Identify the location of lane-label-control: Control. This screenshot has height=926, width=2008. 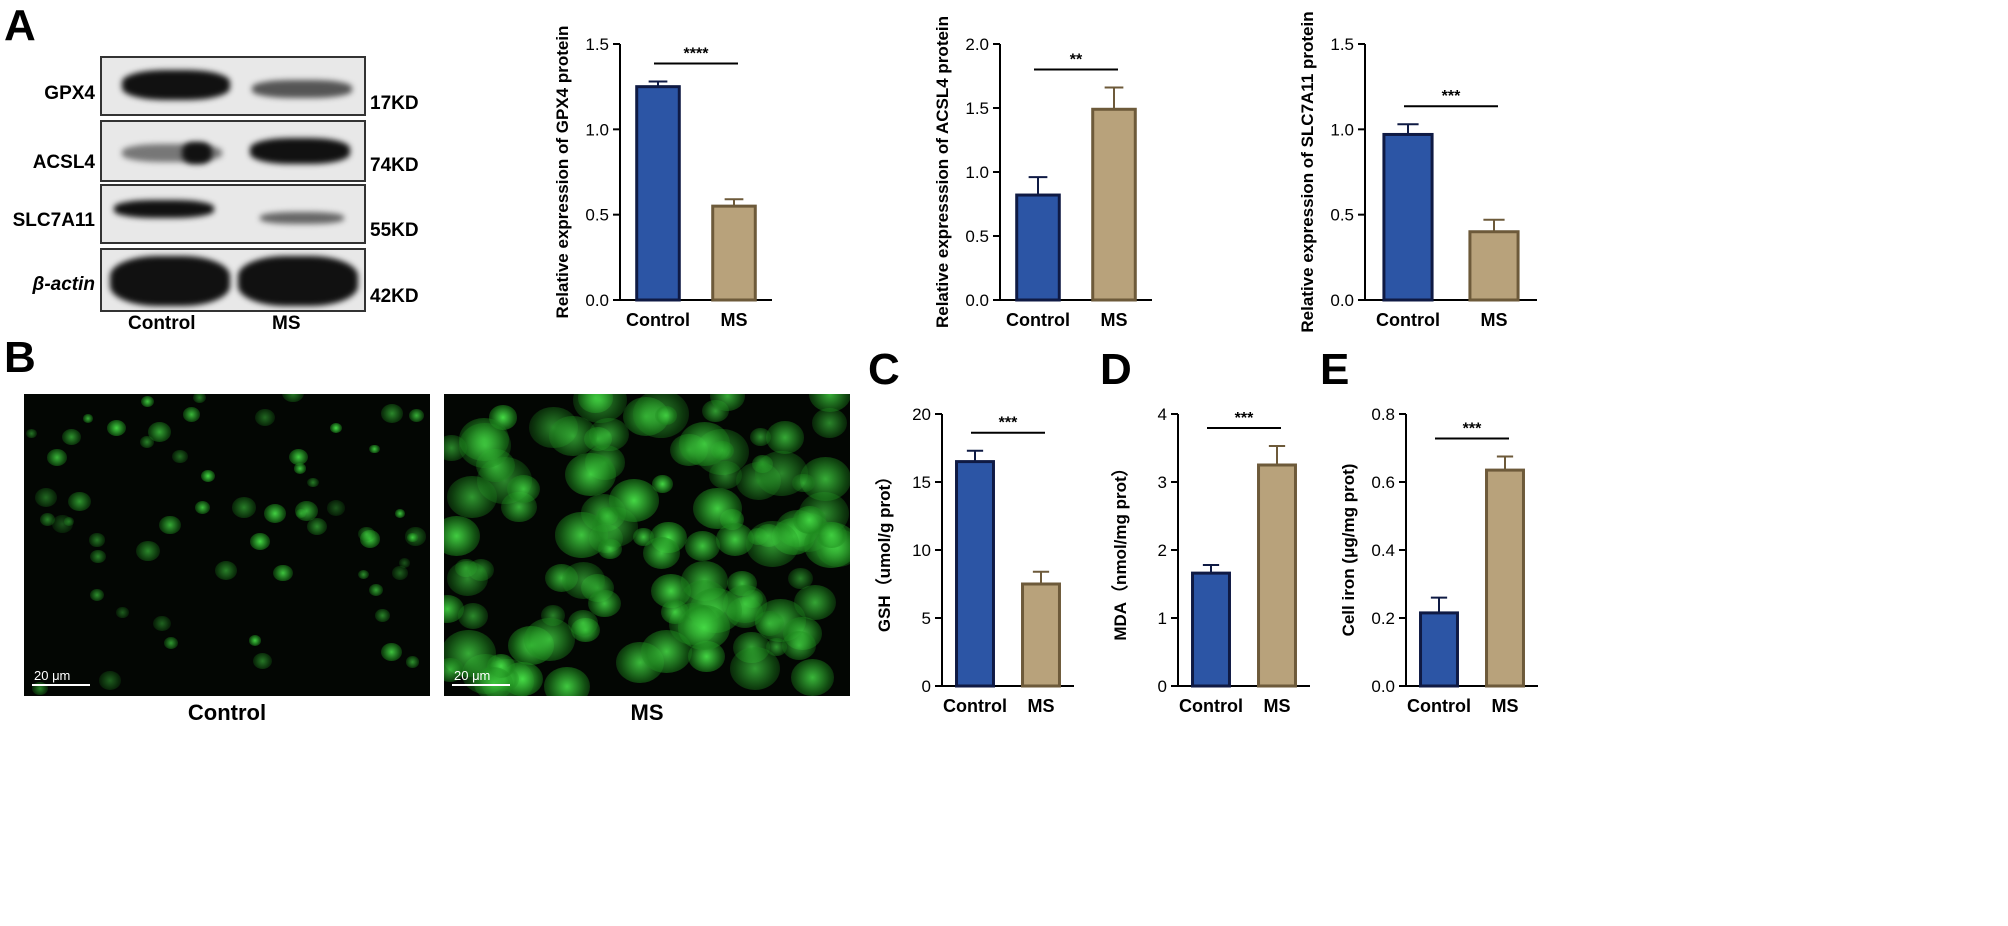
(162, 323).